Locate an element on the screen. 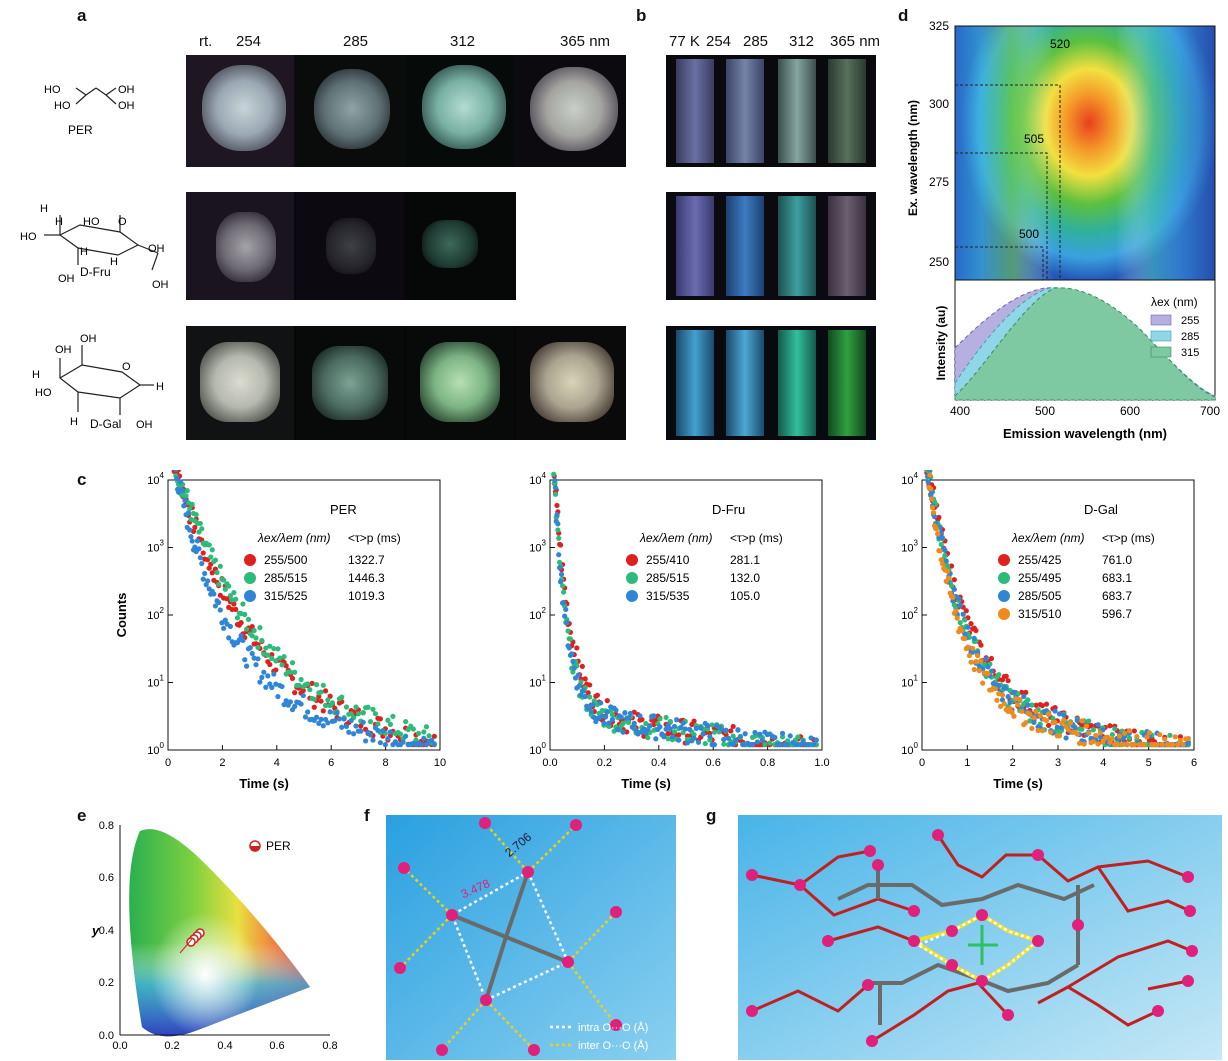  decay-row-exem: 255/425 is located at coordinates (1040, 560).